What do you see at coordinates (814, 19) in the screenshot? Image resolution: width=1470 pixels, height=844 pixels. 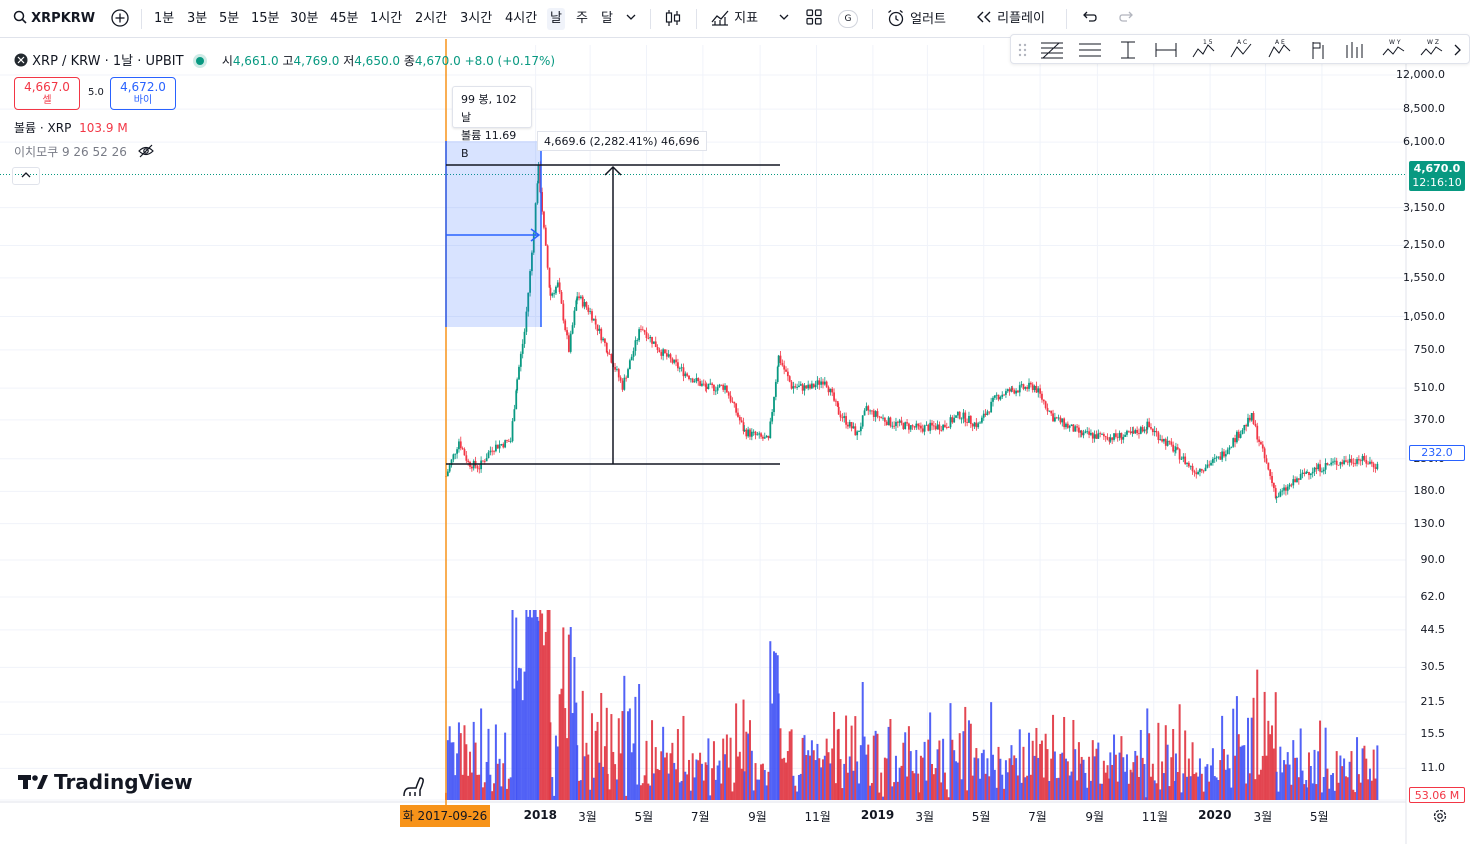 I see `layouts-button` at bounding box center [814, 19].